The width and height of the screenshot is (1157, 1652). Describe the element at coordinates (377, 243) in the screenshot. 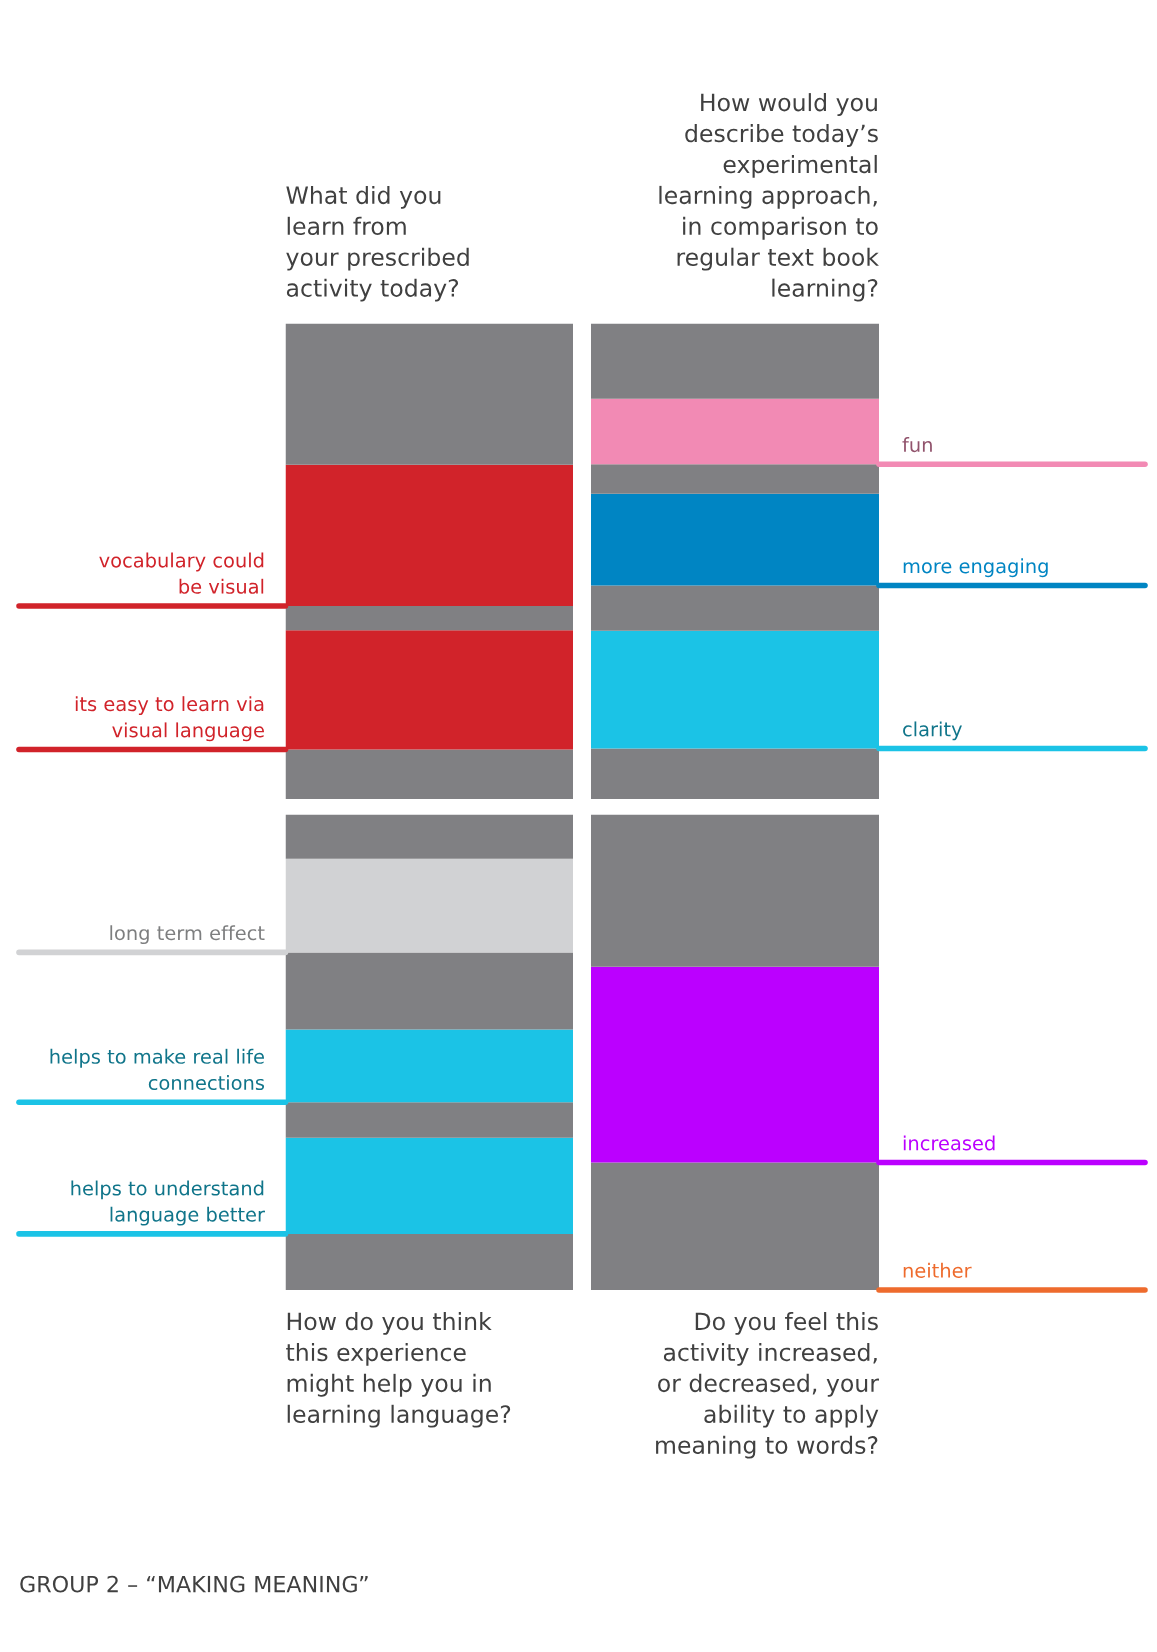

I see `chart-title: What did you learn from your prescribed activity today?` at that location.